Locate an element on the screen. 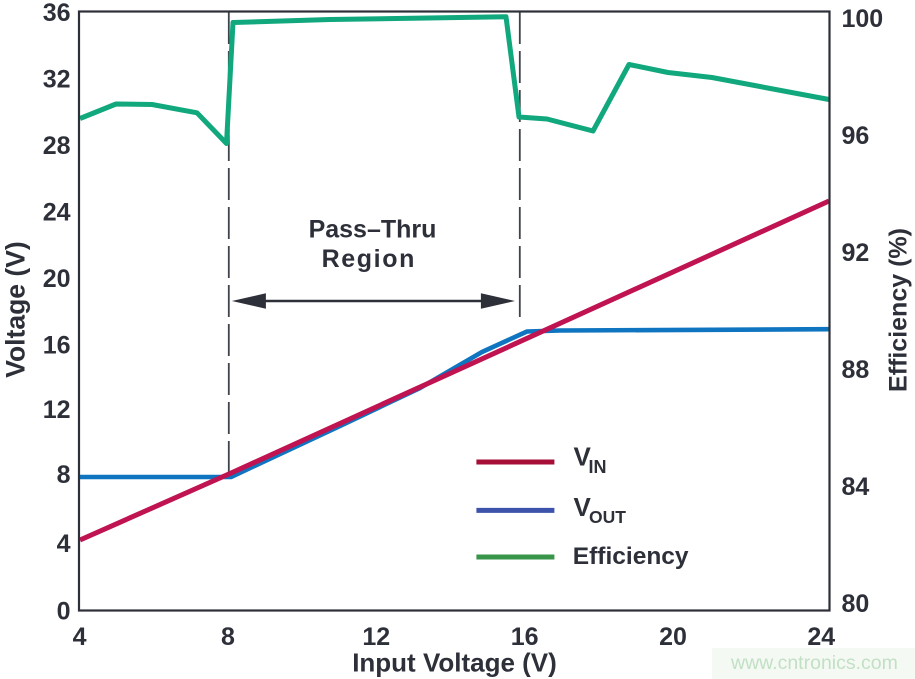 This screenshot has height=679, width=915. svg-text: 84 is located at coordinates (856, 487).